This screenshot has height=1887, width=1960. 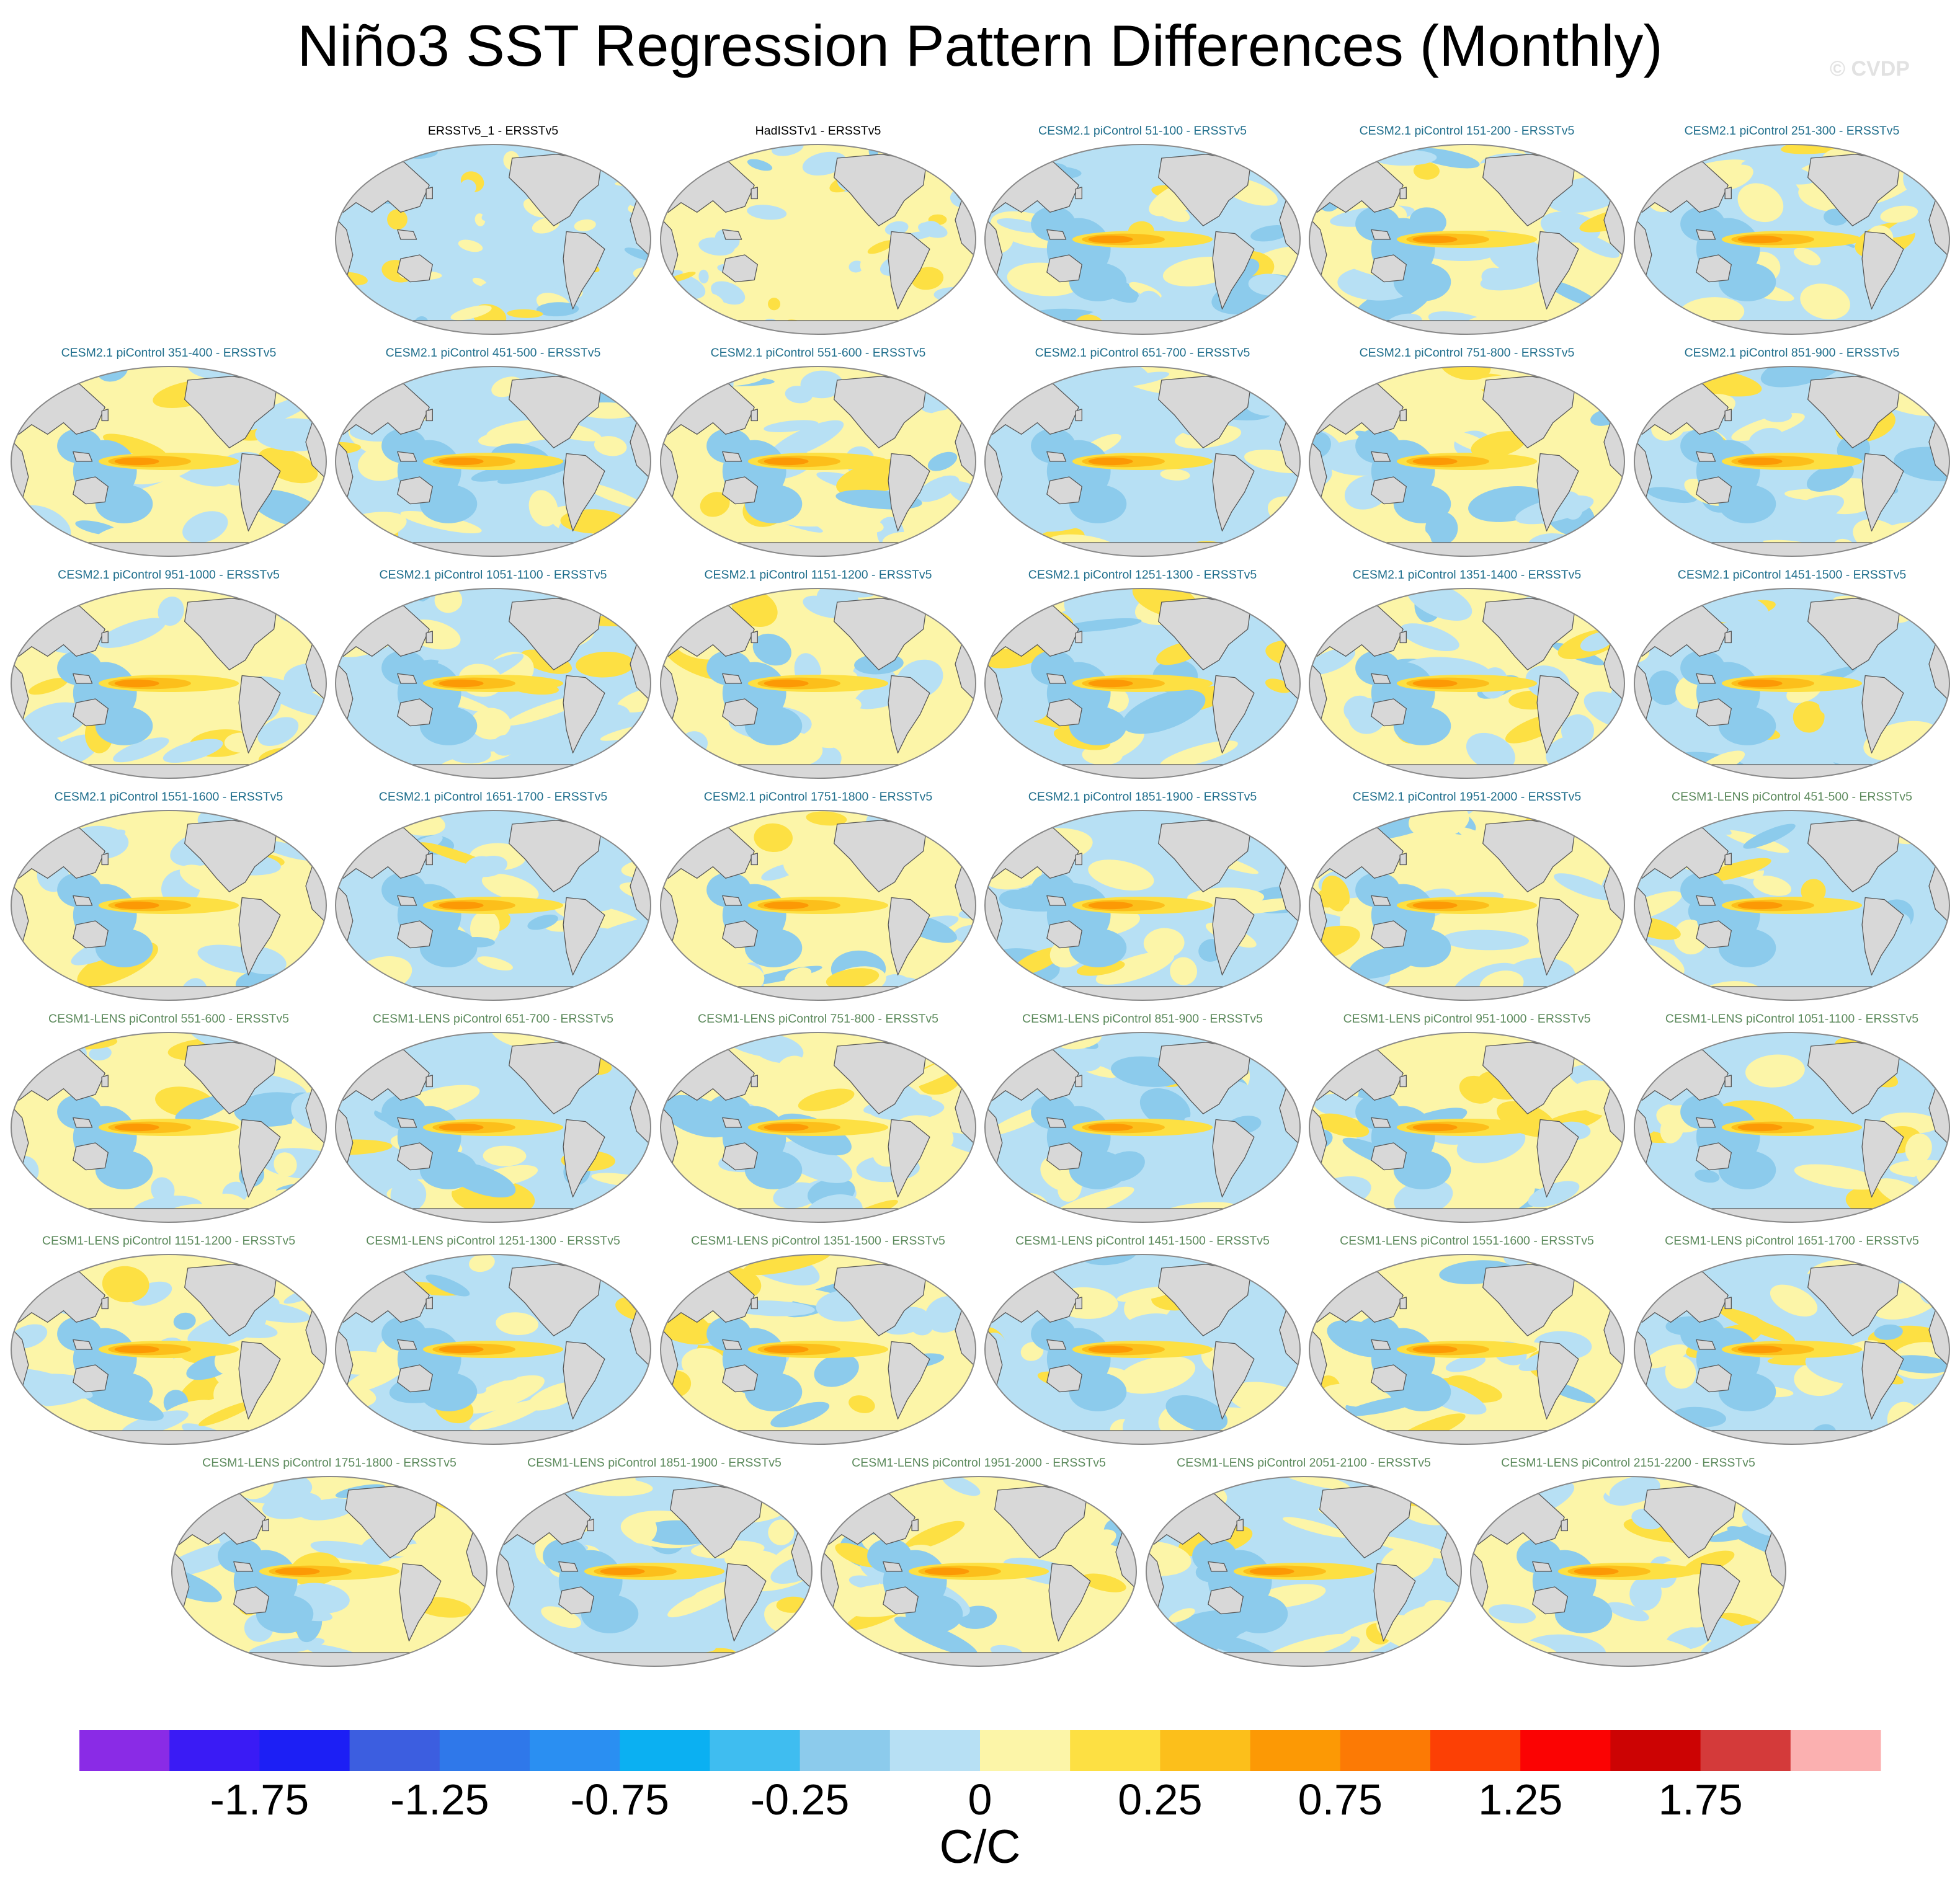 What do you see at coordinates (168, 1340) in the screenshot?
I see `map-panel: CESM1-LENS piControl 1151-1200 - ERSSTv5` at bounding box center [168, 1340].